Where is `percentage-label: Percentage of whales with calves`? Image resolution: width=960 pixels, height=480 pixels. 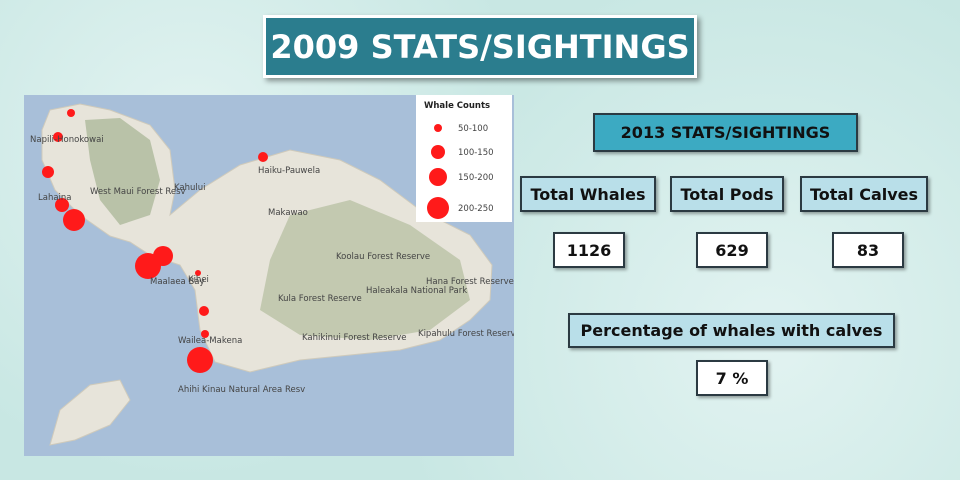
percentage-label: Percentage of whales with calves is located at coordinates (731, 330).